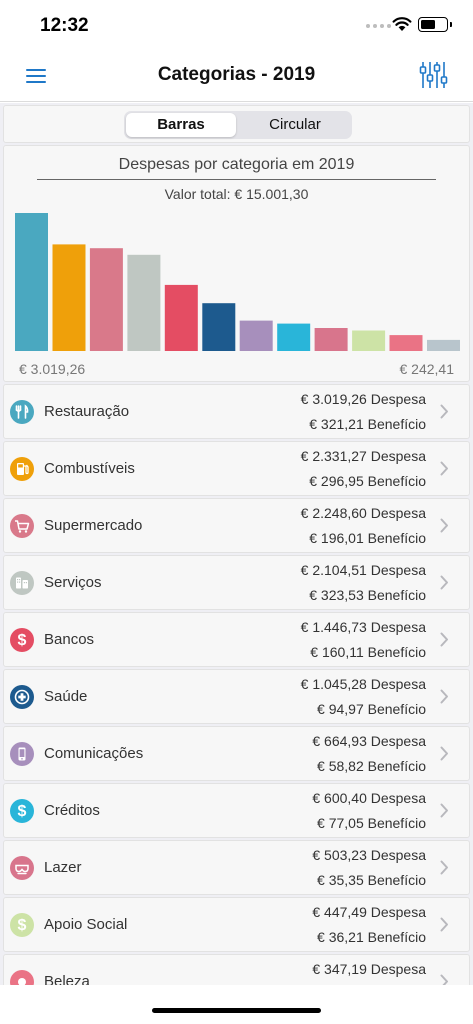  What do you see at coordinates (69, 639) in the screenshot?
I see `category-name: Bancos` at bounding box center [69, 639].